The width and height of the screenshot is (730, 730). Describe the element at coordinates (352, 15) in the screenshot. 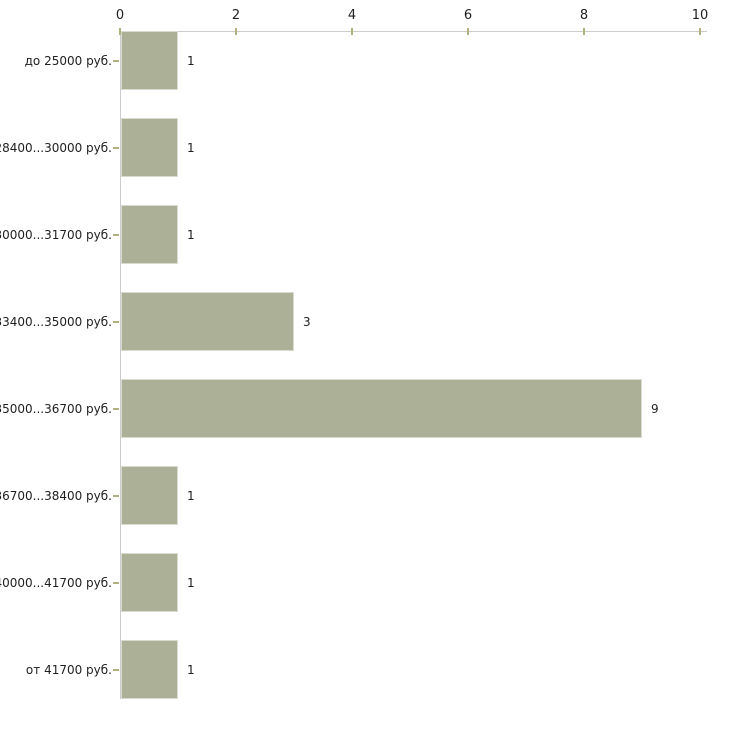

I see `x-axis-tick-label: 4` at that location.